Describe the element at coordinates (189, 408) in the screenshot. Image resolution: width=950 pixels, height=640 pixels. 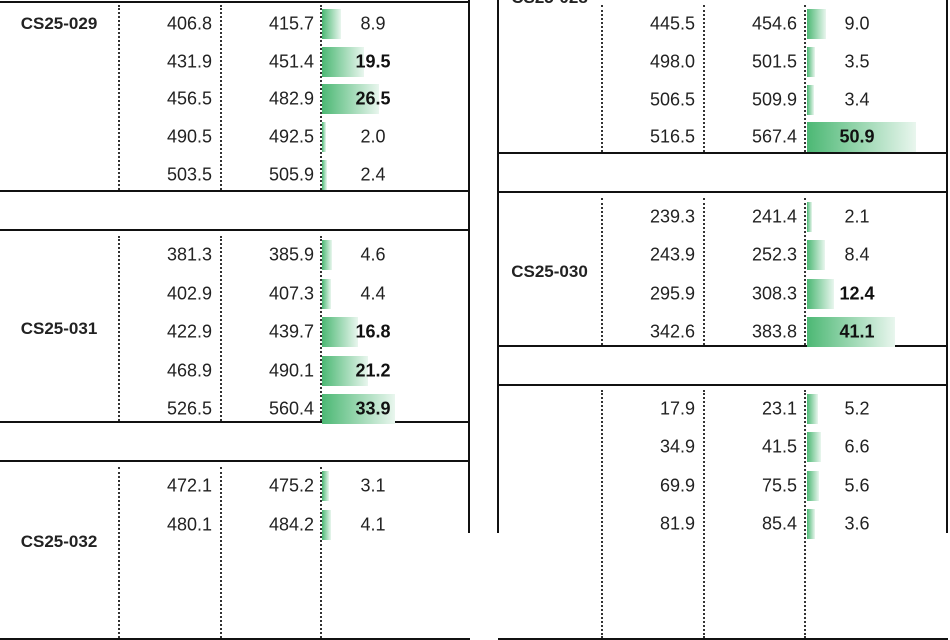
I see `from-value: 526.5` at that location.